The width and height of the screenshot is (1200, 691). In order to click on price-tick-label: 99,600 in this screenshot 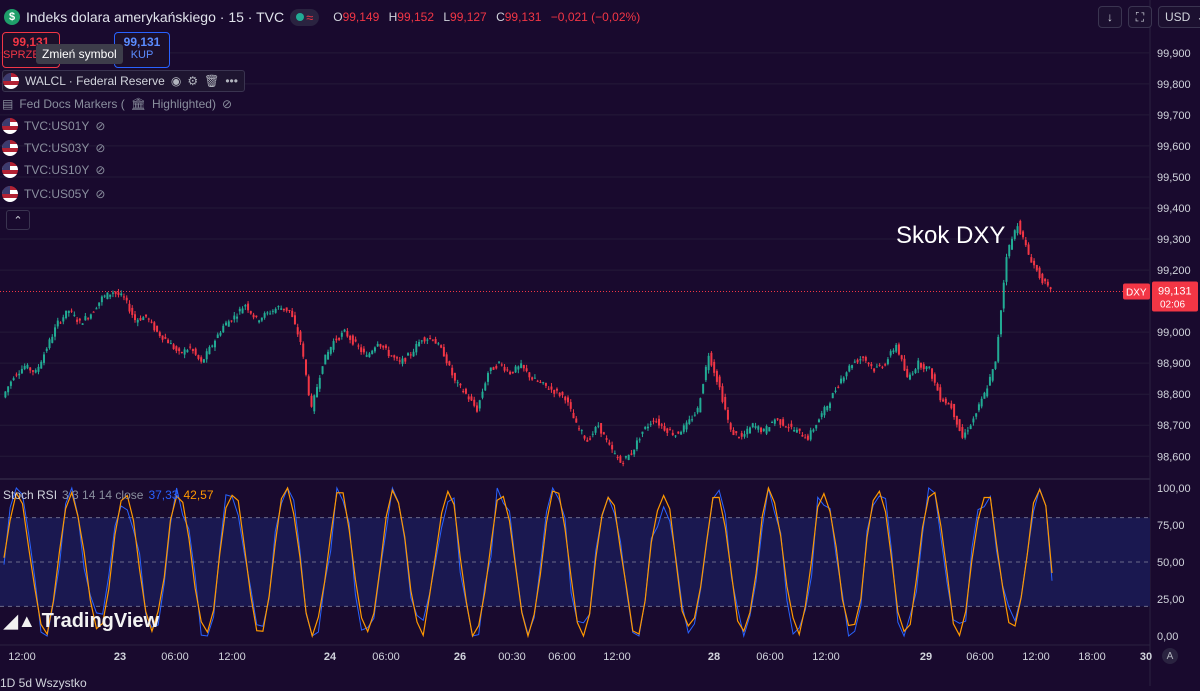, I will do `click(1174, 147)`.